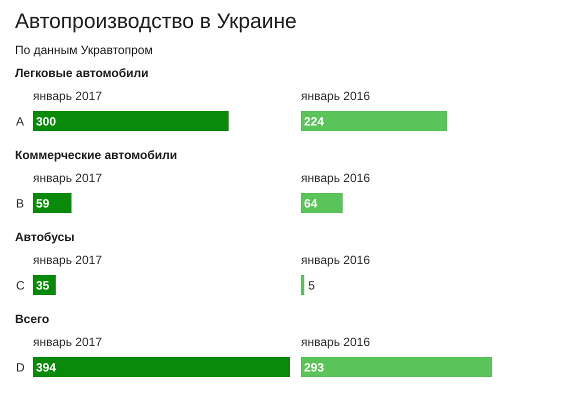 This screenshot has height=417, width=568. What do you see at coordinates (82, 73) in the screenshot?
I see `chart-title: Легковые автомобили` at bounding box center [82, 73].